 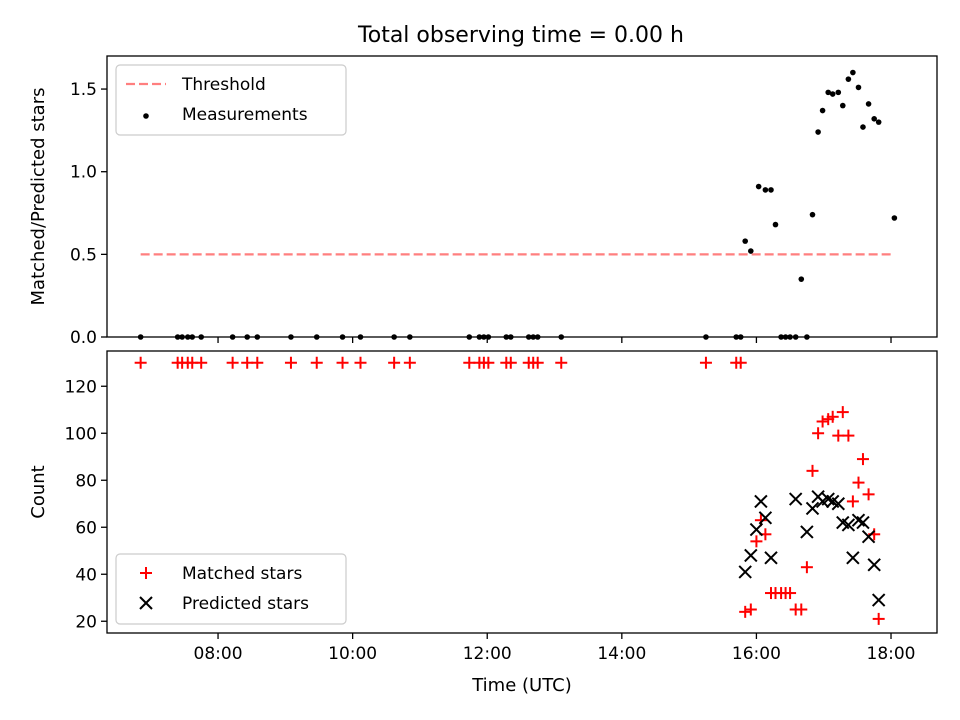 I want to click on x-tick-label: 12:00, so click(x=487, y=654).